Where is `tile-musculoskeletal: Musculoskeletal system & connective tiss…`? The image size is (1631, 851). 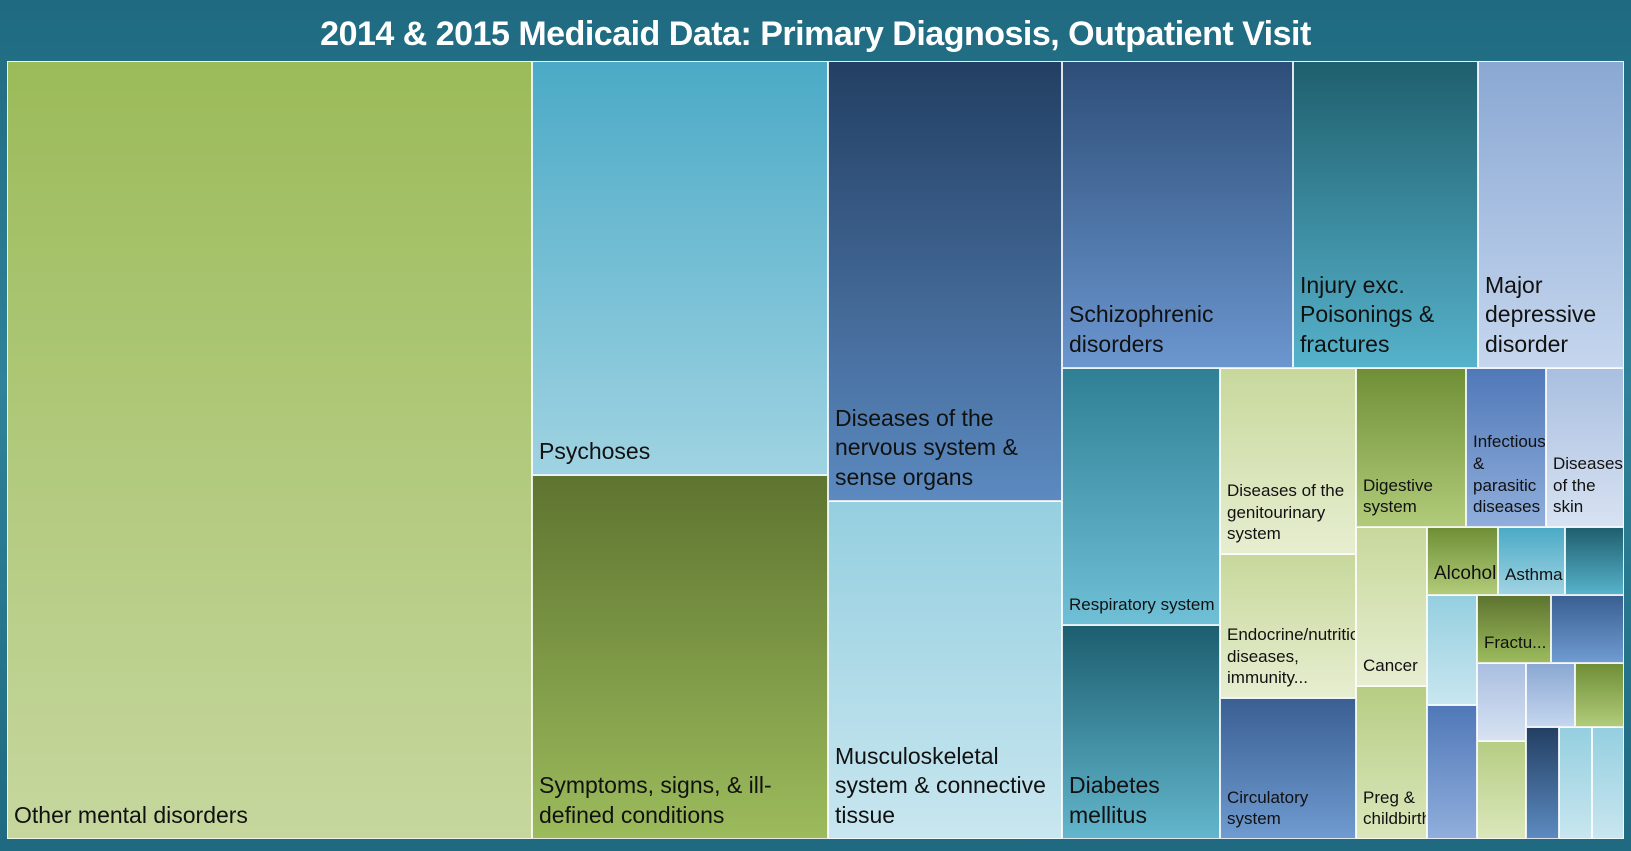 tile-musculoskeletal: Musculoskeletal system & connective tiss… is located at coordinates (945, 670).